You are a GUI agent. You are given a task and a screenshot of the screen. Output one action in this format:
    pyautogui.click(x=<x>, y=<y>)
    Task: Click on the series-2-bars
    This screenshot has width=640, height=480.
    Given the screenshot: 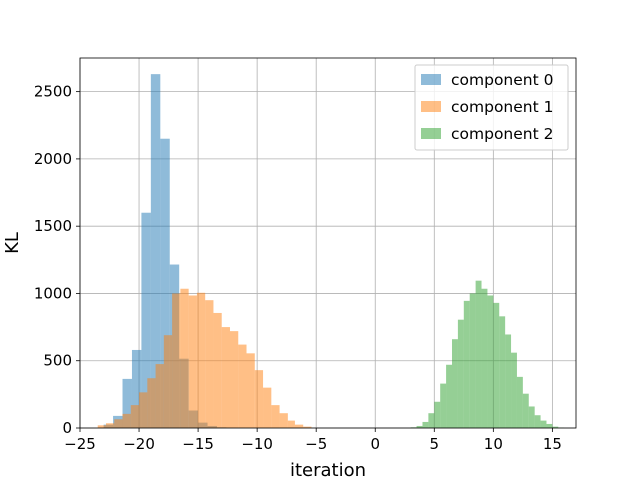 What is the action you would take?
    pyautogui.click(x=487, y=354)
    